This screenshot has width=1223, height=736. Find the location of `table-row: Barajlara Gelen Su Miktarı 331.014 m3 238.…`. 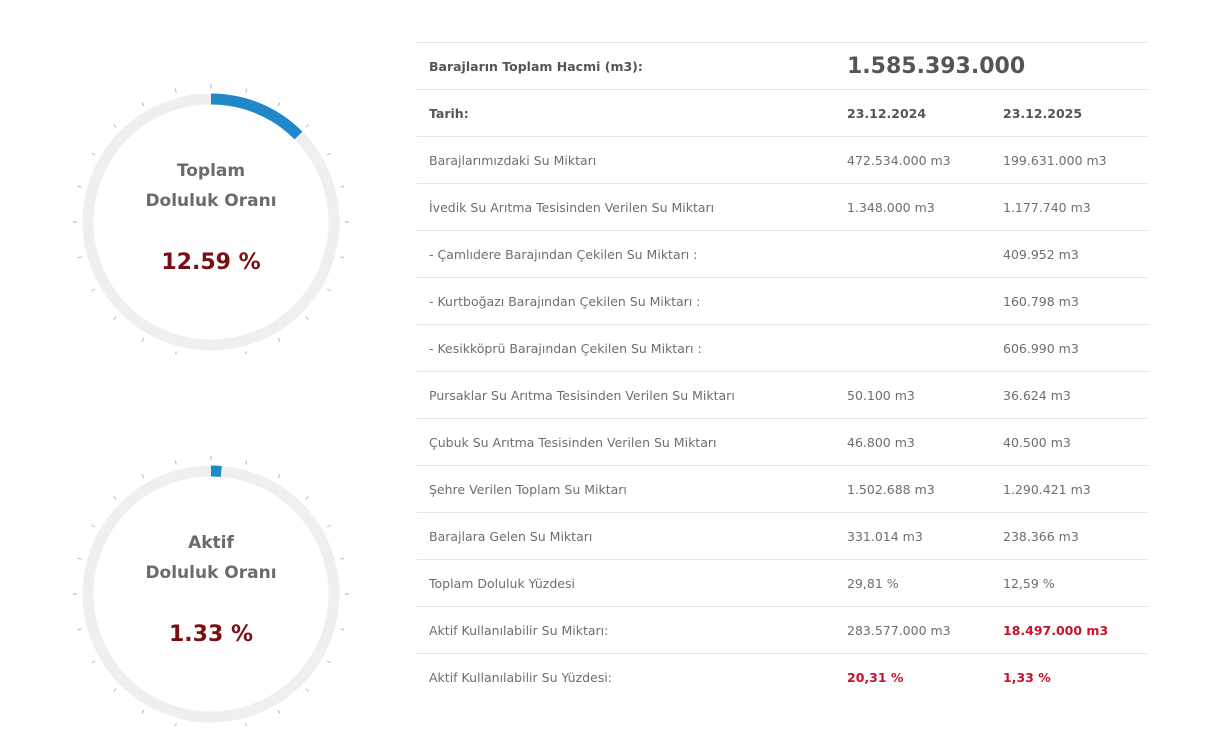

table-row: Barajlara Gelen Su Miktarı 331.014 m3 238.… is located at coordinates (782, 536).